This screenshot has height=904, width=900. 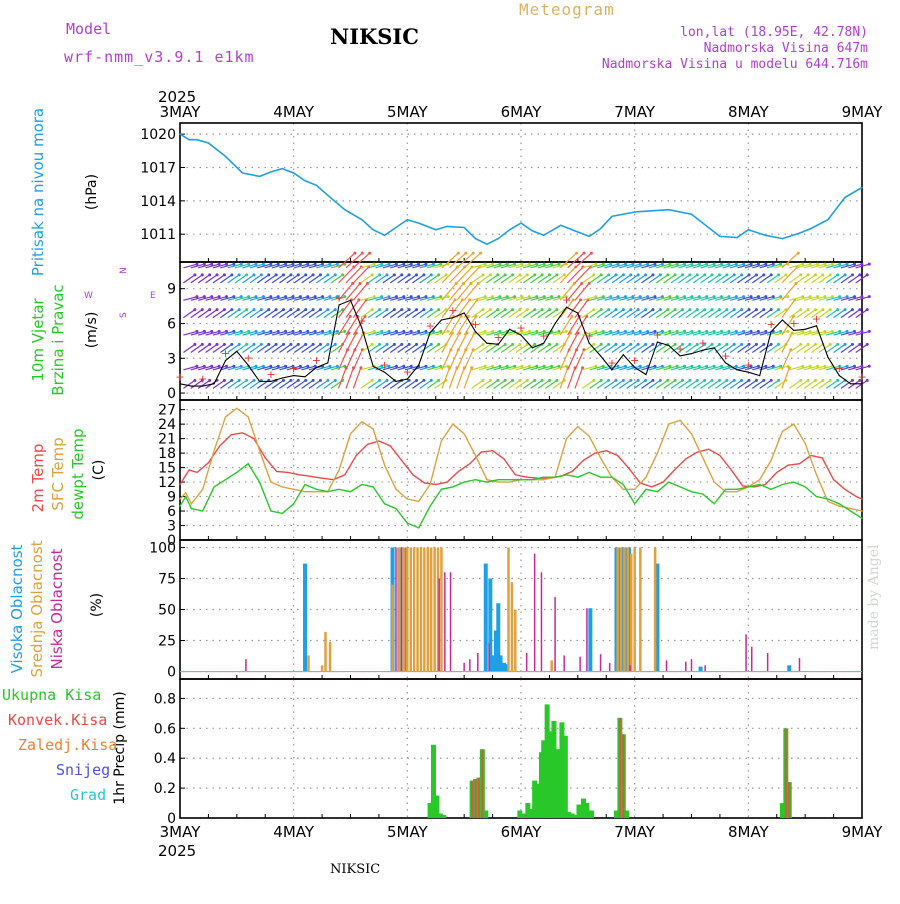 I want to click on precip-legend-item: Grad, so click(x=88, y=795).